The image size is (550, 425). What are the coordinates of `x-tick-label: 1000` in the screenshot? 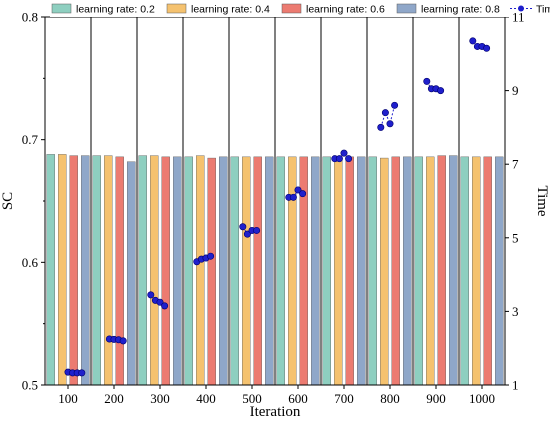 It's located at (482, 398).